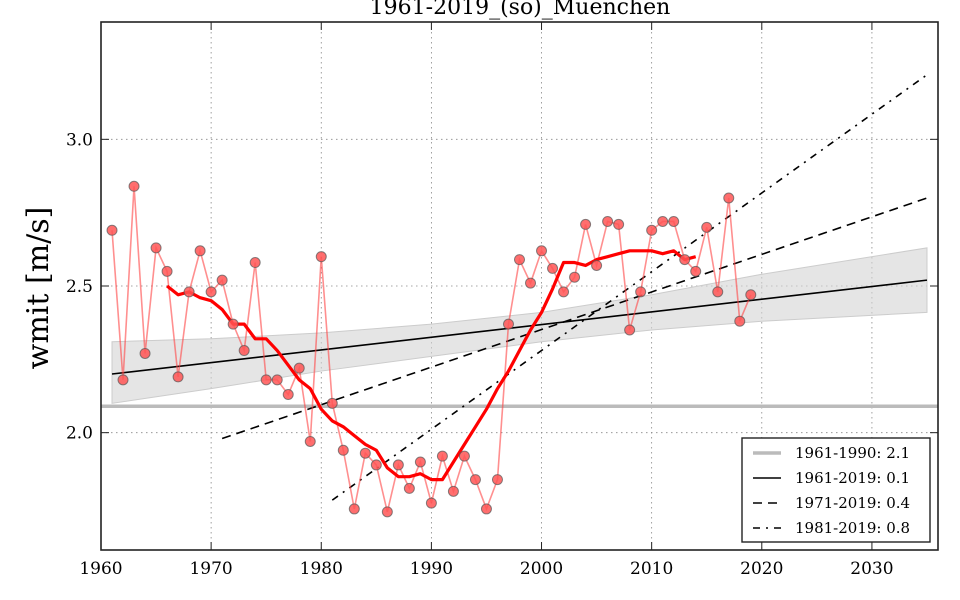 This screenshot has height=600, width=960. I want to click on x-tick-label: 2030, so click(871, 569).